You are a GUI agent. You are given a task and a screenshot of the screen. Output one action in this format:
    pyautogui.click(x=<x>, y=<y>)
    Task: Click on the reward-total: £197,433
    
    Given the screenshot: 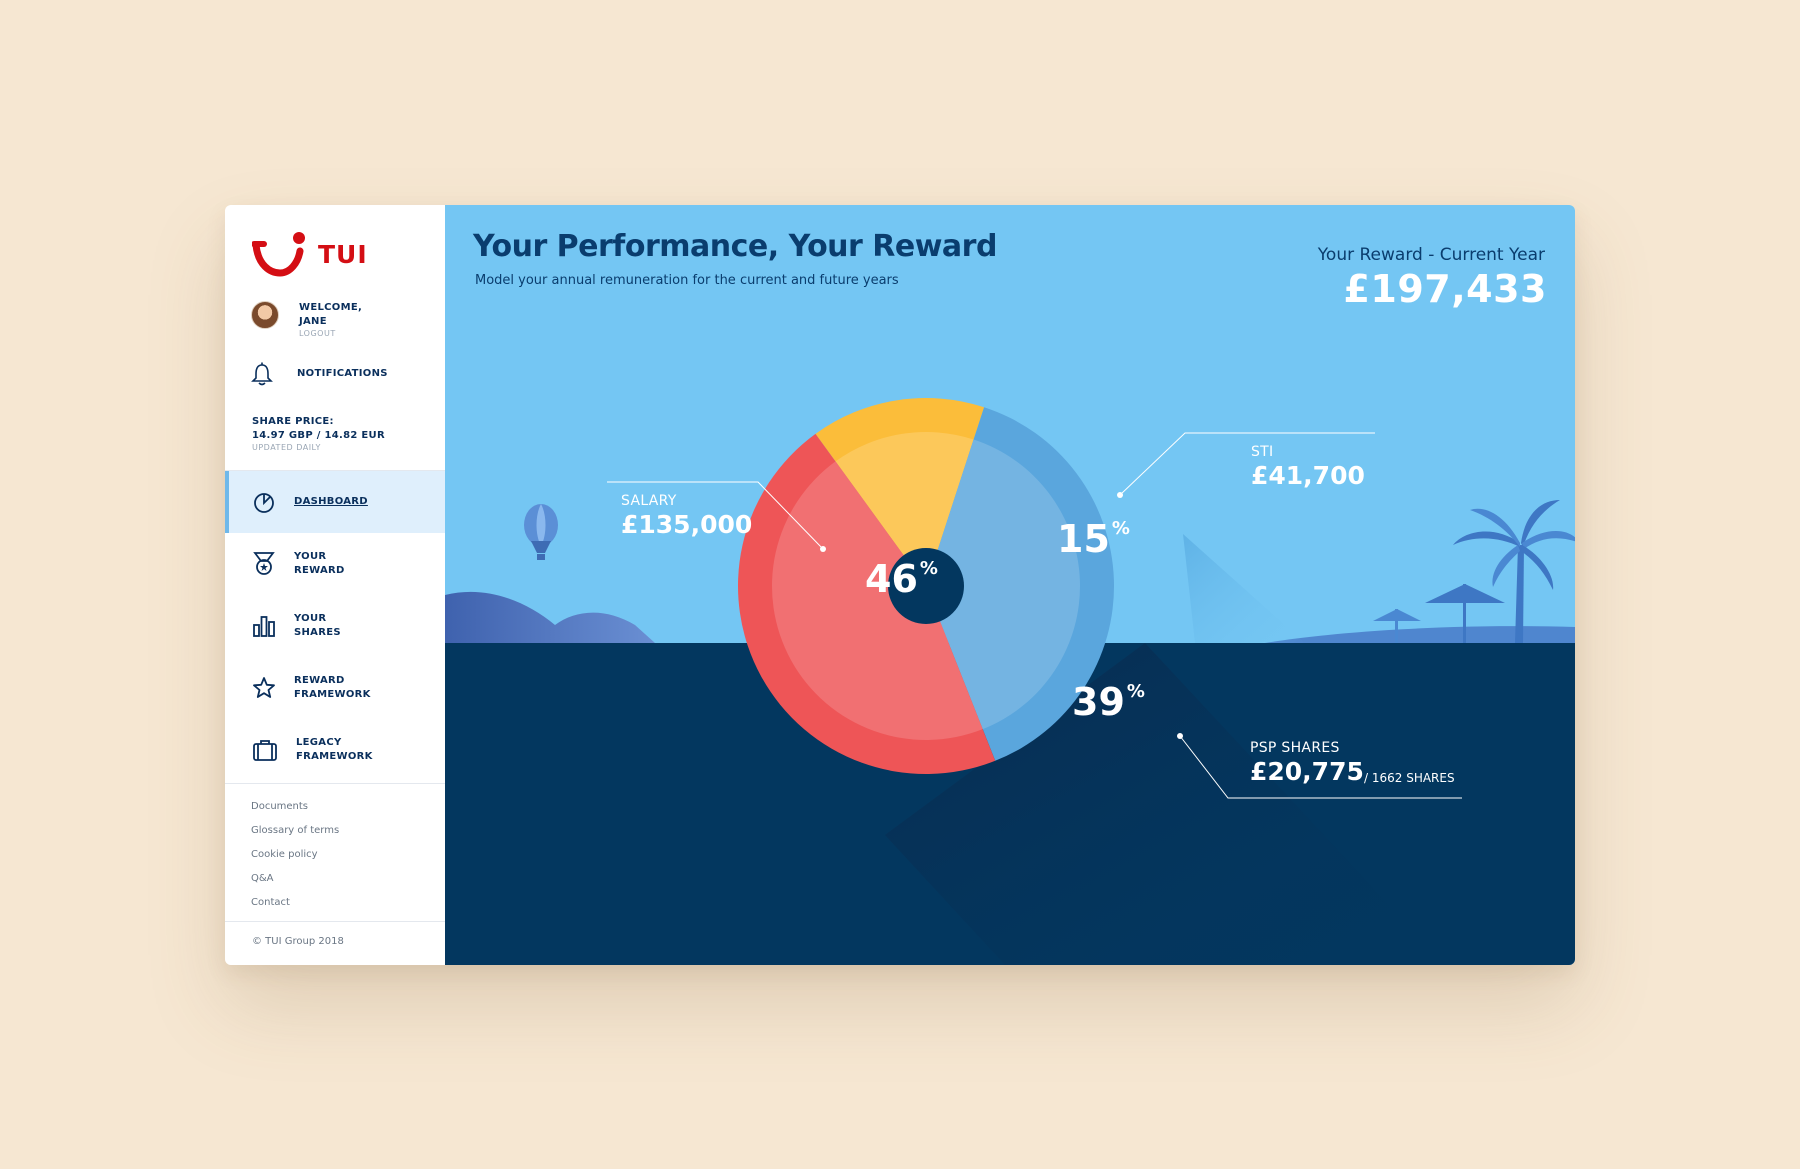 What is the action you would take?
    pyautogui.click(x=1445, y=289)
    